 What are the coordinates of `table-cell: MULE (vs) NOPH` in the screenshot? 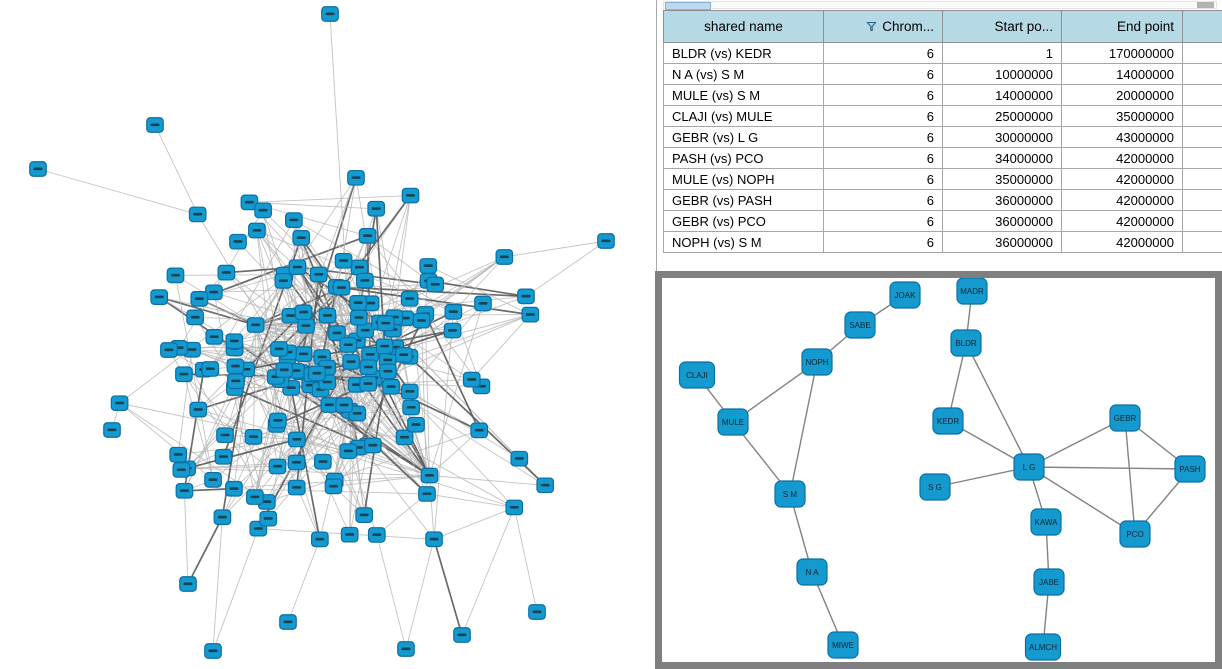 It's located at (743, 179).